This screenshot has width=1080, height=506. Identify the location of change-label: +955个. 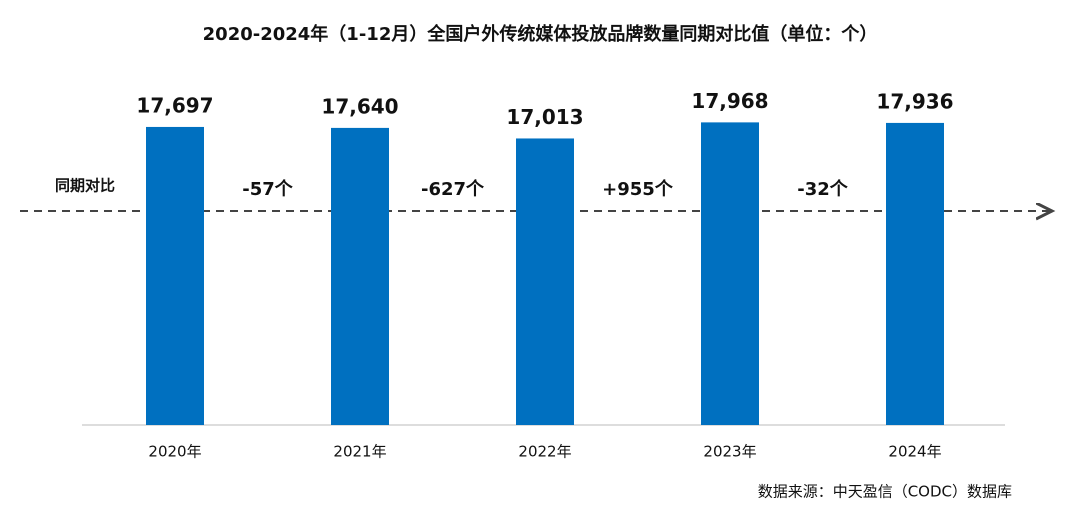
(638, 189).